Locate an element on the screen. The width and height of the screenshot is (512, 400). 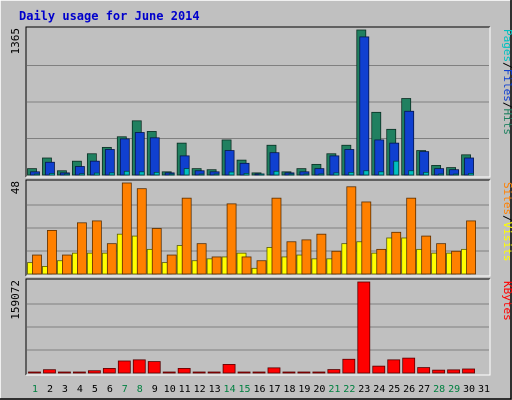
x-tick-label: 27 is located at coordinates (424, 389).